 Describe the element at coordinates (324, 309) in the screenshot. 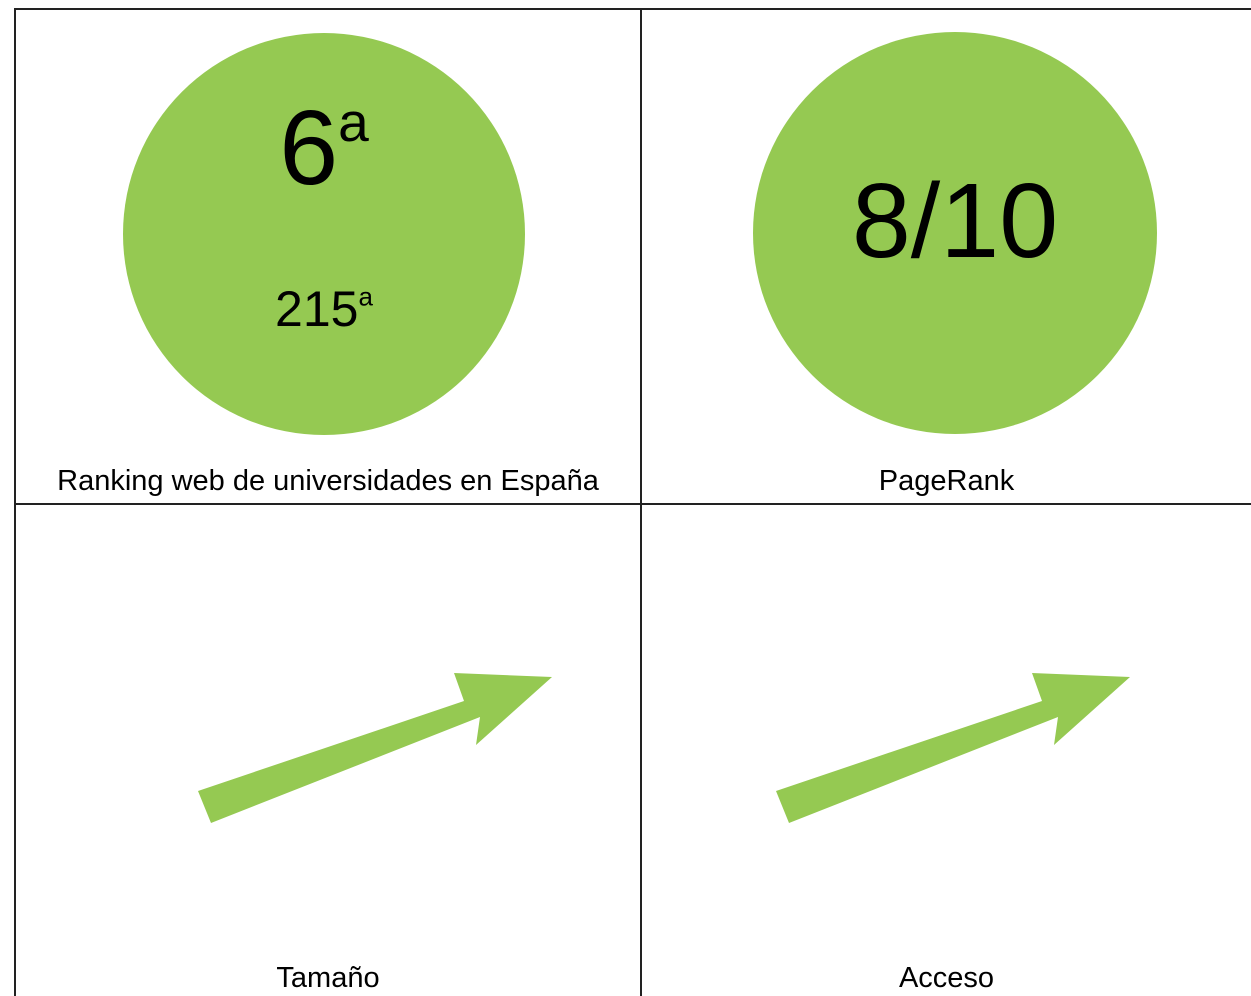

I see `ranking-world-position: 215a` at that location.